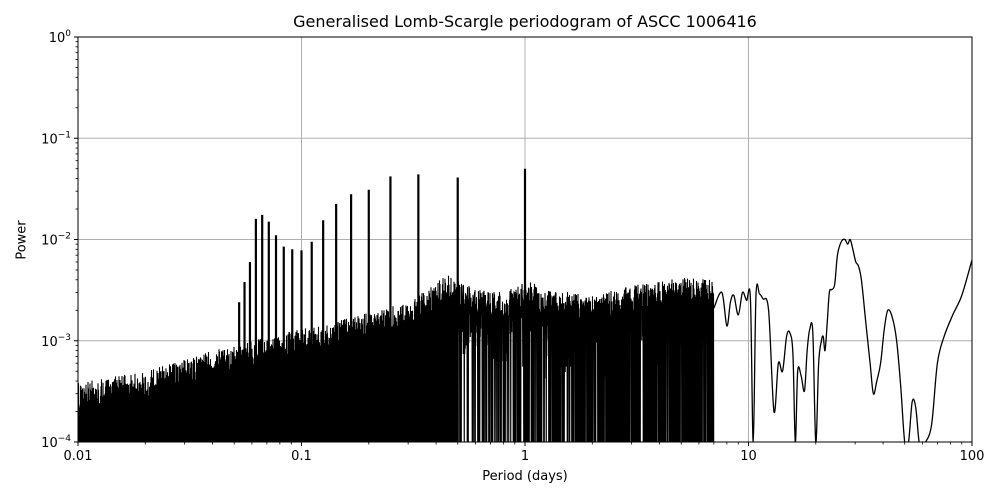 The width and height of the screenshot is (1000, 500). Describe the element at coordinates (525, 476) in the screenshot. I see `x-axis-label: Period (days)` at that location.